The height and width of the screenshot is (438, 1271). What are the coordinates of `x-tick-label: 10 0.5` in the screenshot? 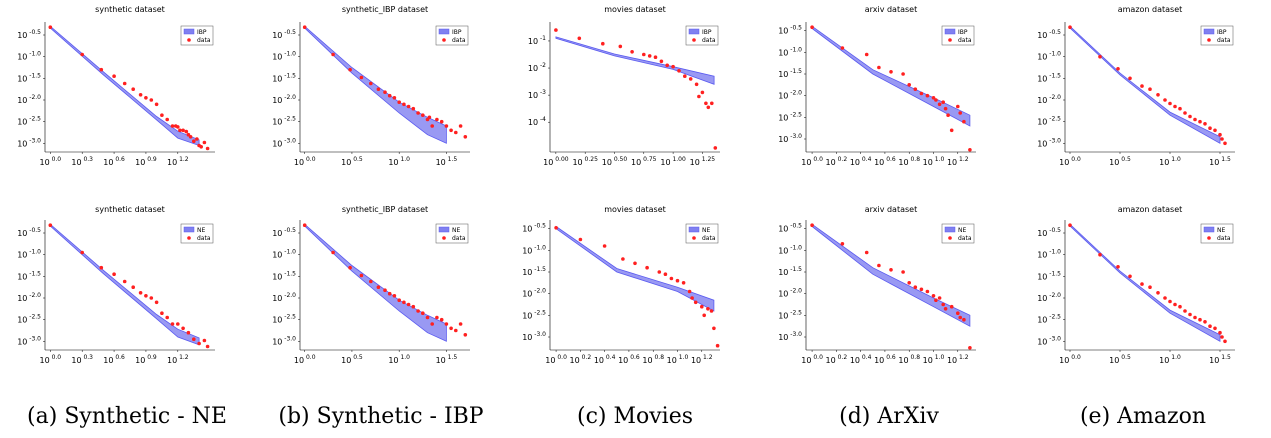 It's located at (352, 359).